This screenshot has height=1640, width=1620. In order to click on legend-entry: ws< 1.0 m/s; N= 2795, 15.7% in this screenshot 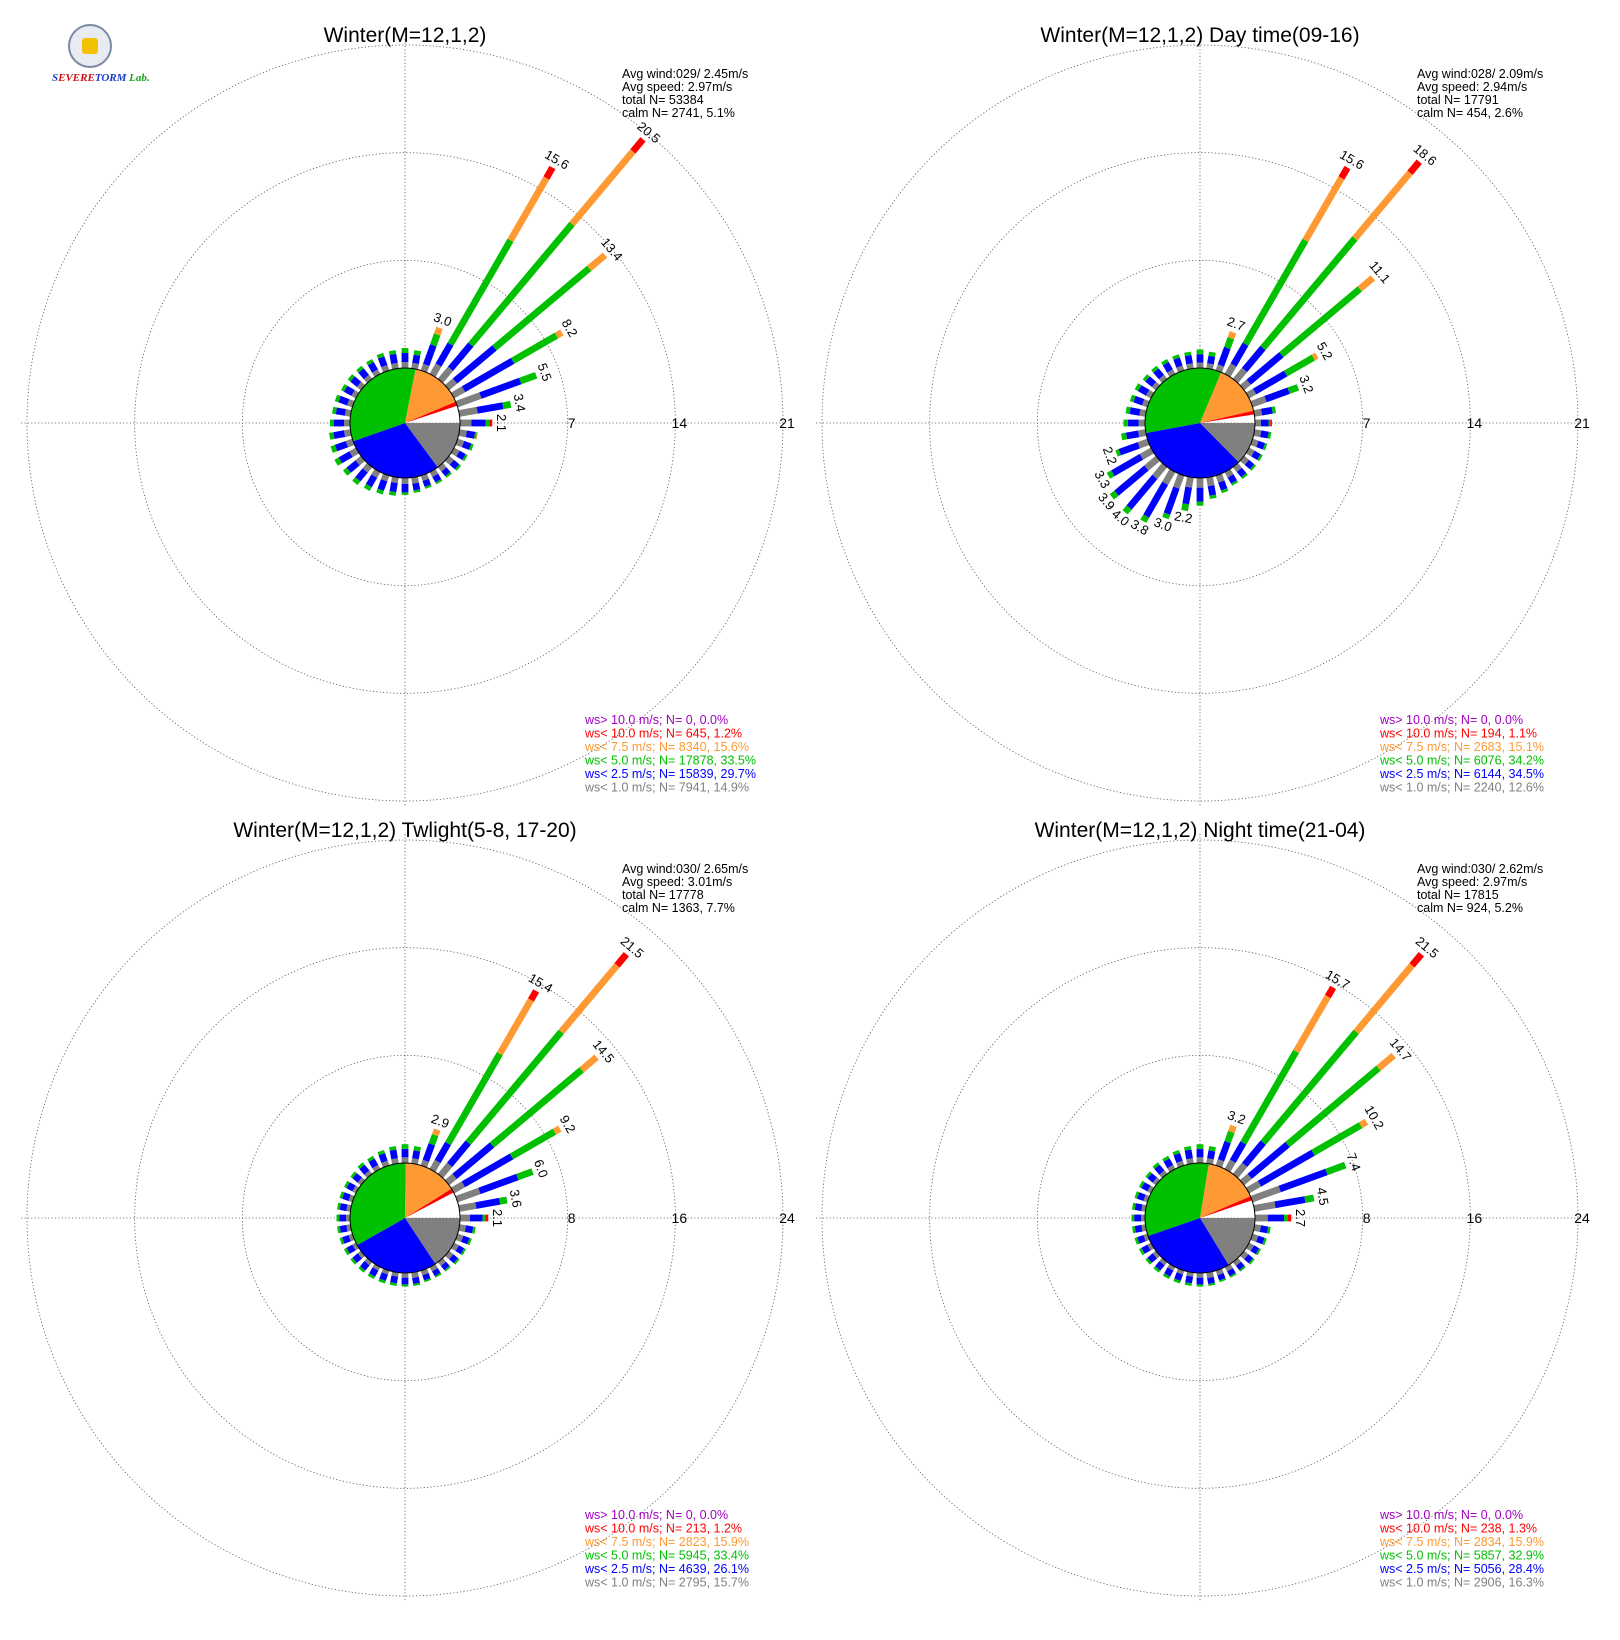, I will do `click(666, 1583)`.